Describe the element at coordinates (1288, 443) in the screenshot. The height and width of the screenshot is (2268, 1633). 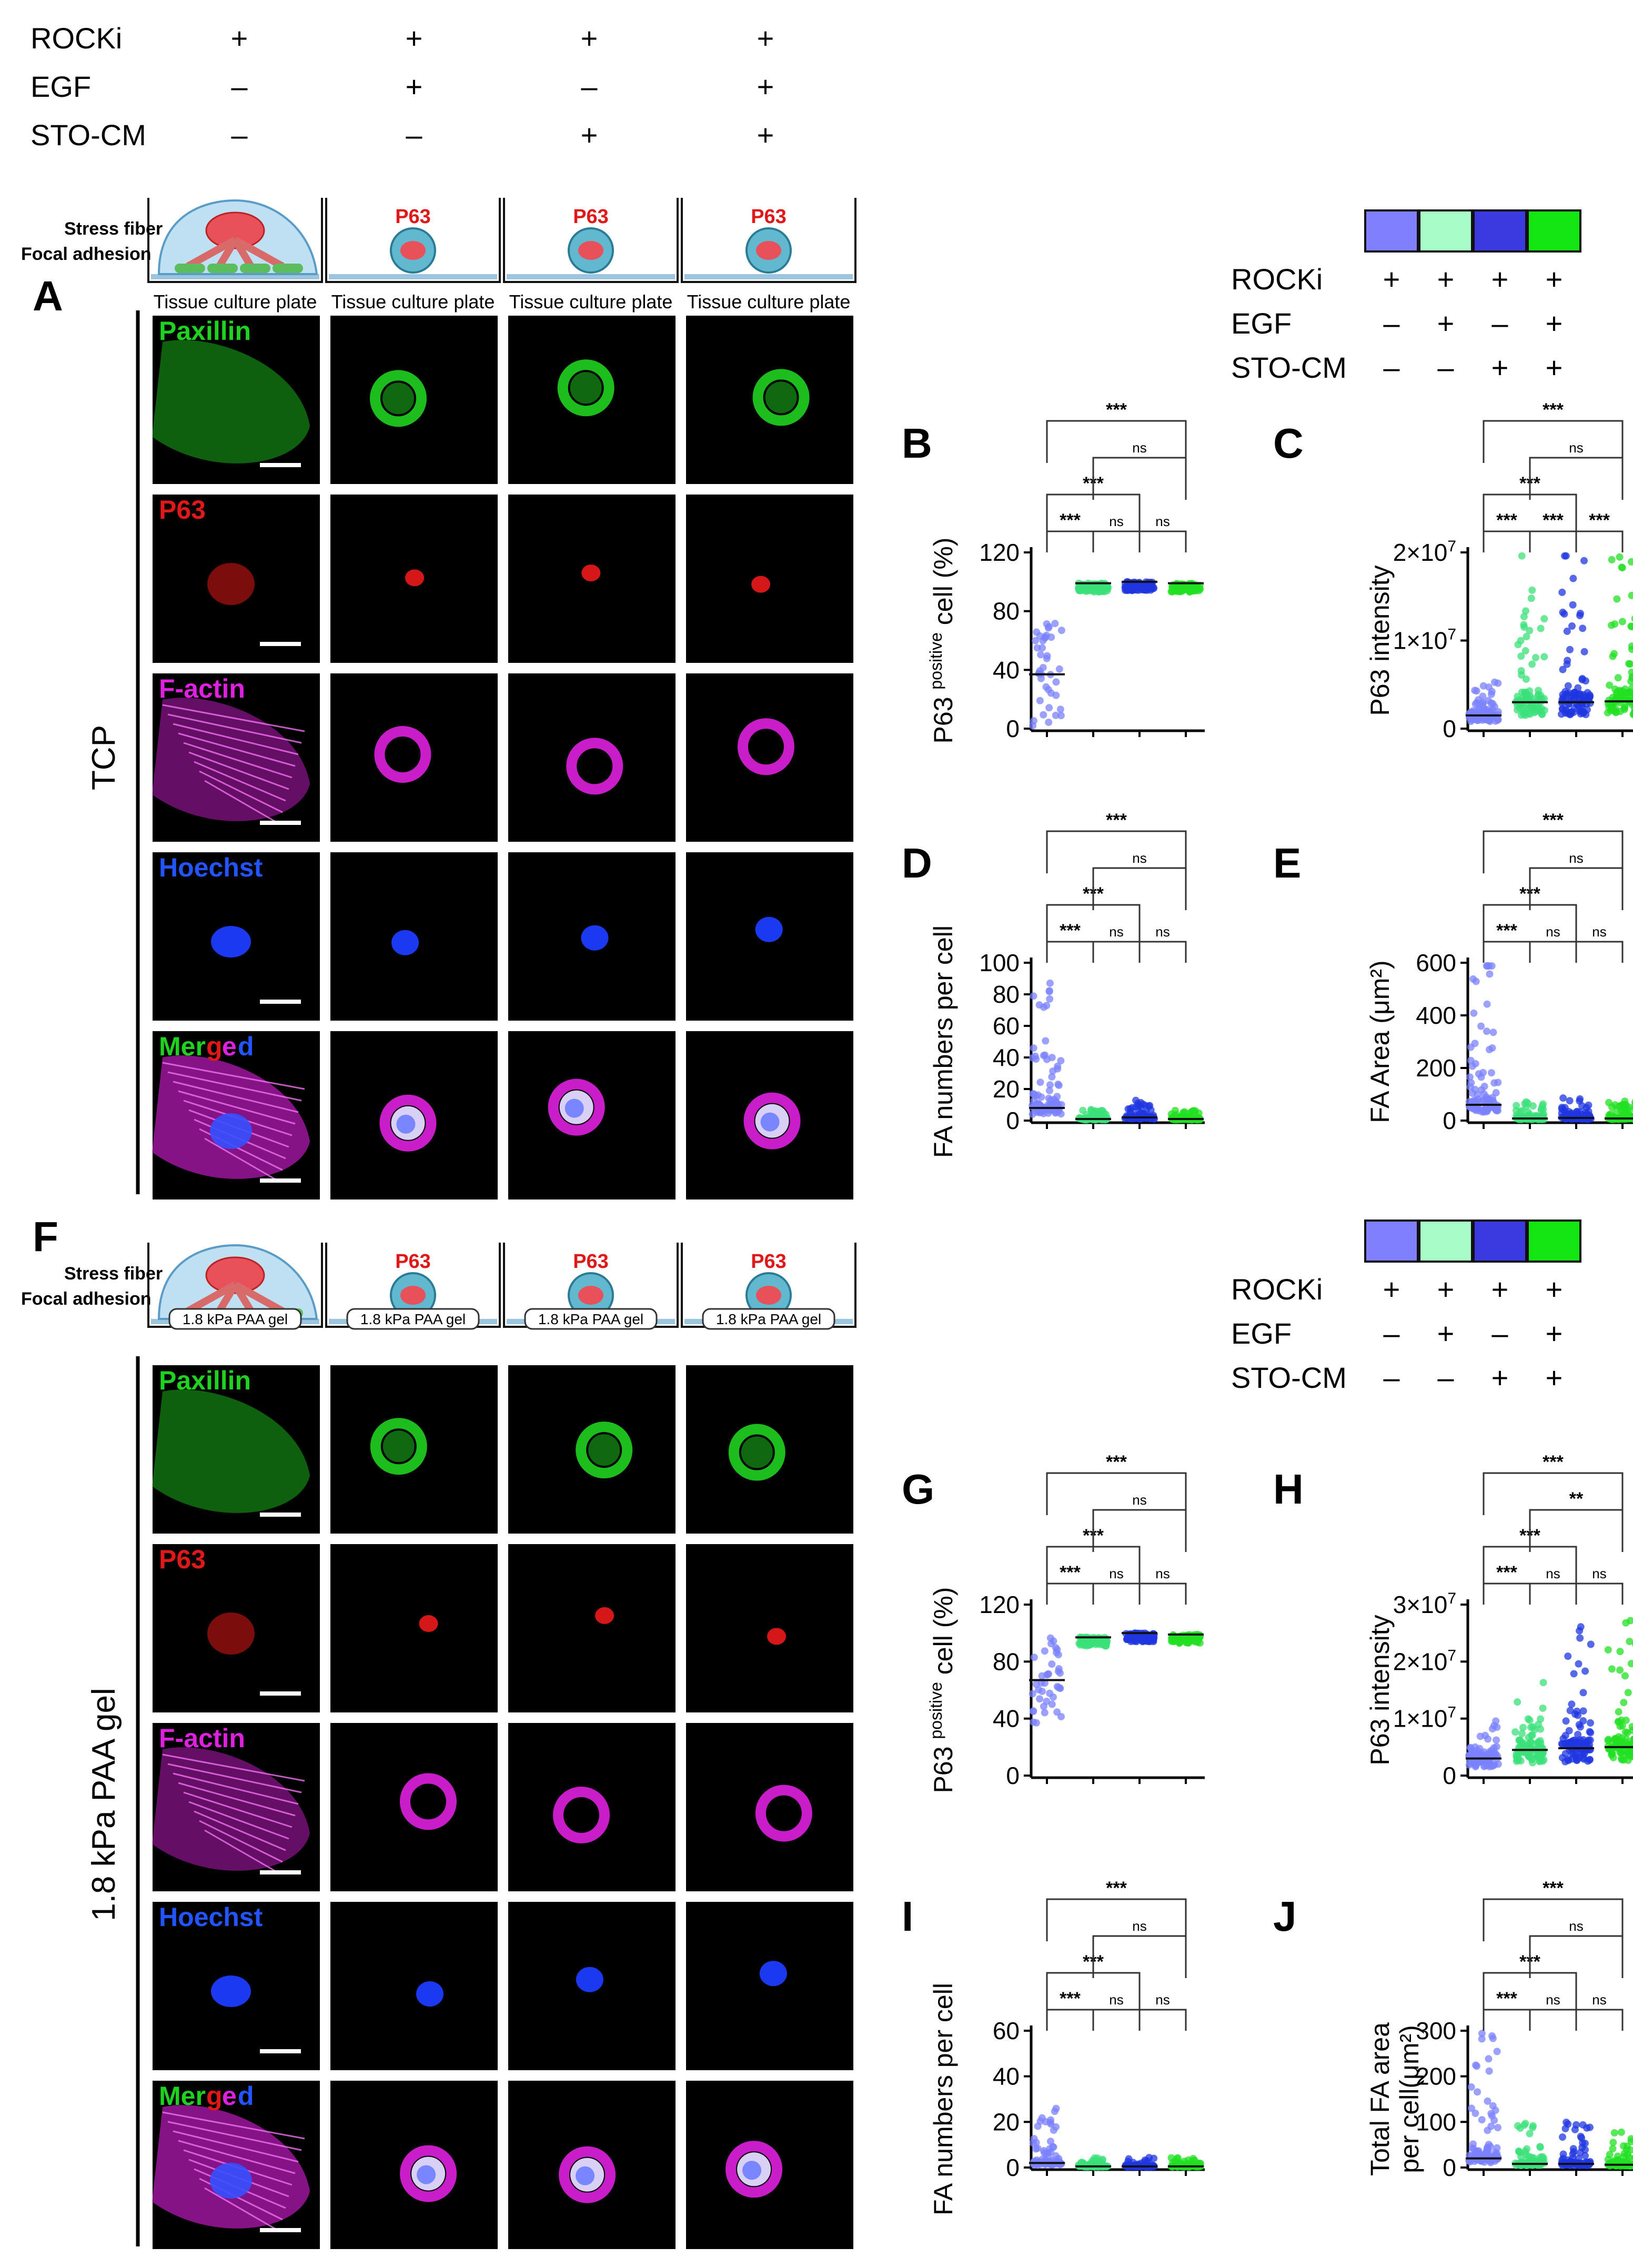
I see `panel-letter-C: C` at that location.